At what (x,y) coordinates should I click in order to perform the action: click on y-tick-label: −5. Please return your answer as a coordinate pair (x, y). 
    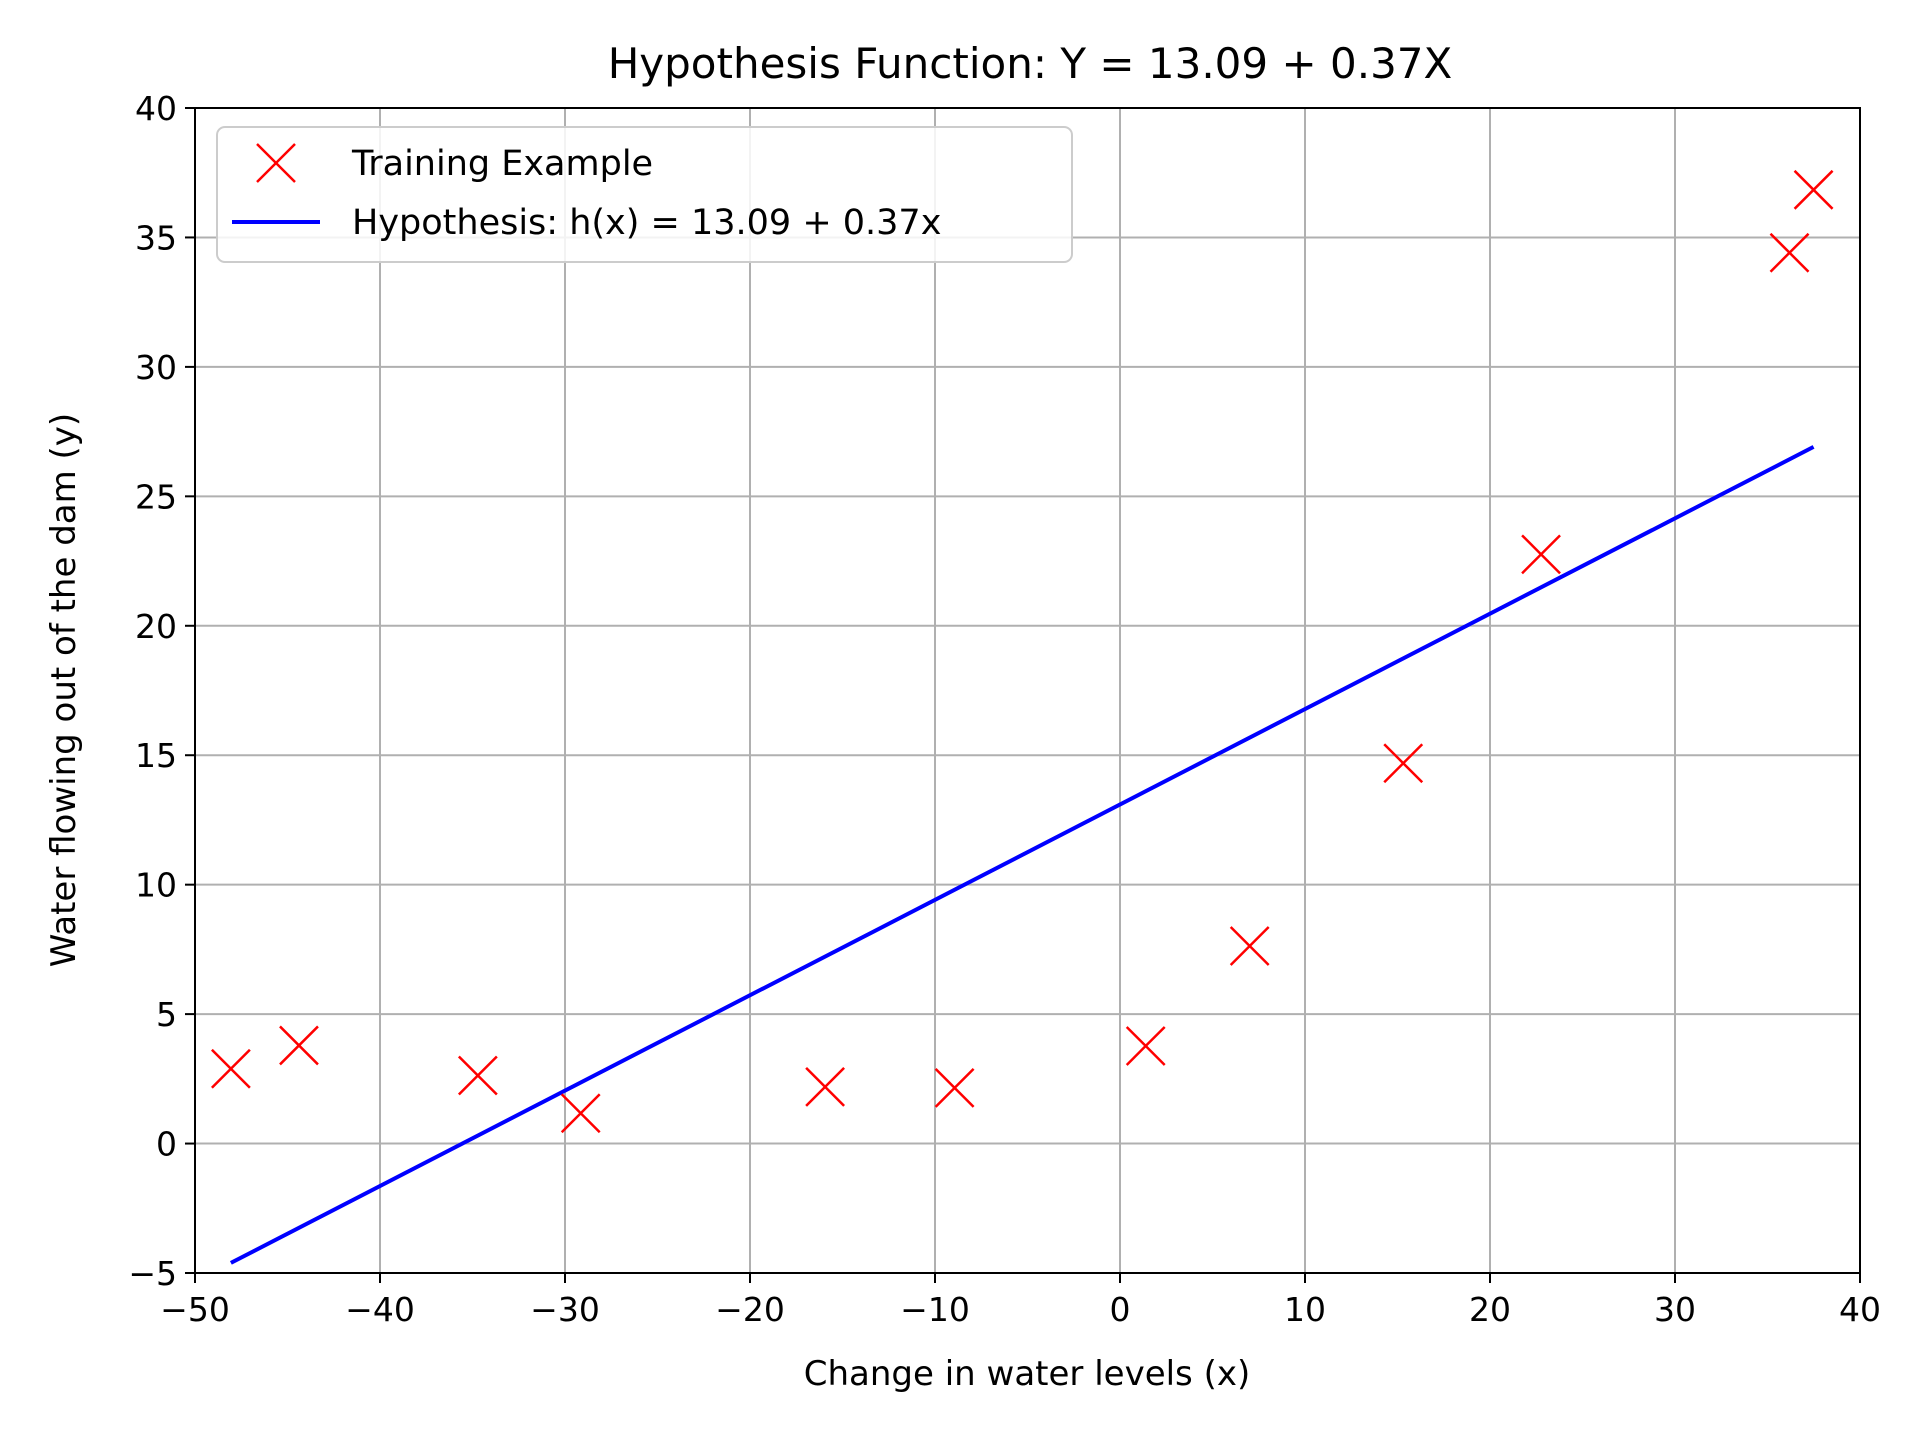
    Looking at the image, I should click on (152, 1273).